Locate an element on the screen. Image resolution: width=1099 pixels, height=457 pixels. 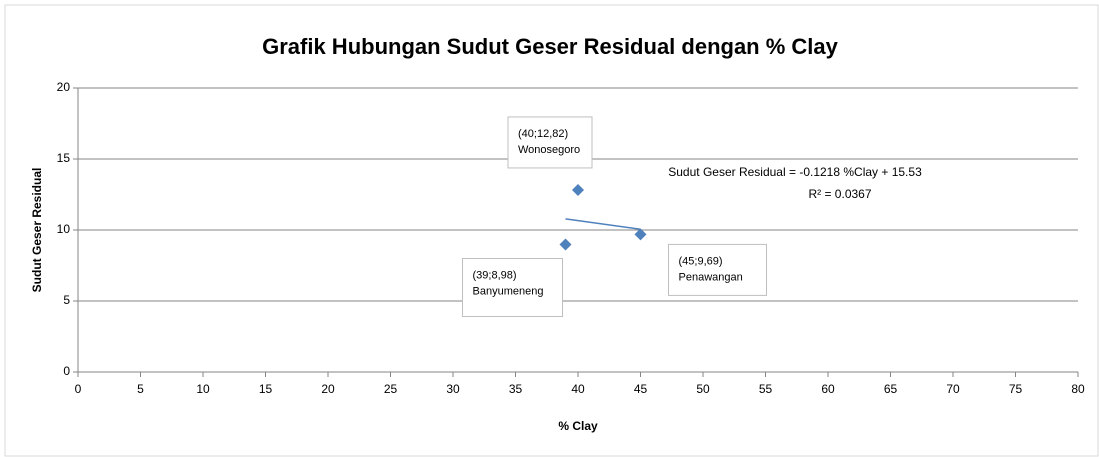
point-label: Penawangan is located at coordinates (711, 277).